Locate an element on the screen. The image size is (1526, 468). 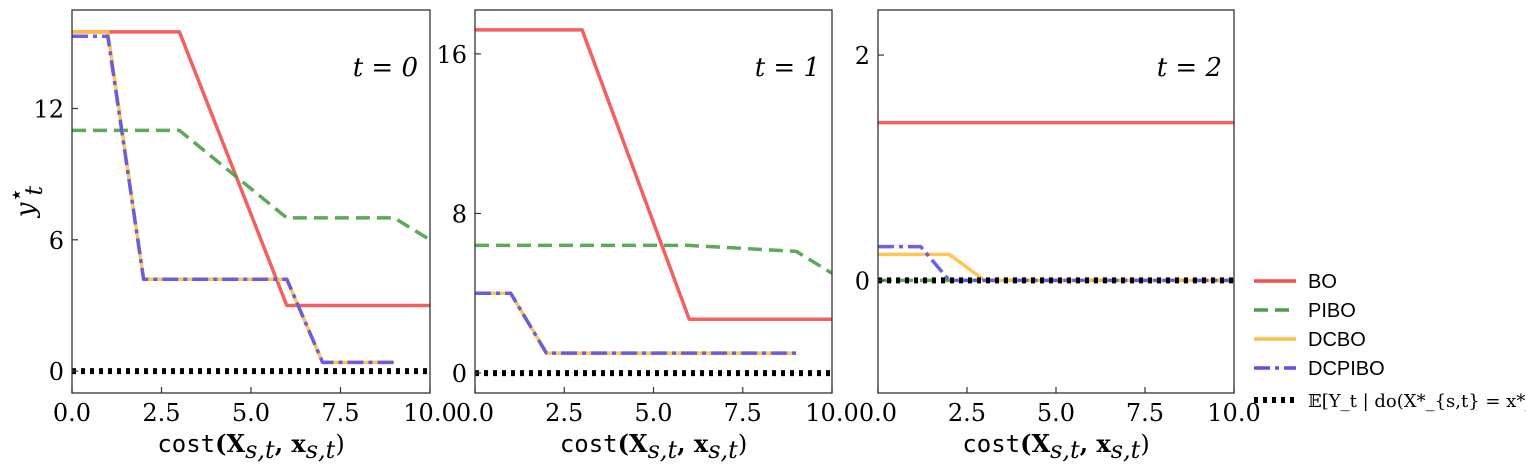
y-axis-label: y⋆t is located at coordinates (25, 201).